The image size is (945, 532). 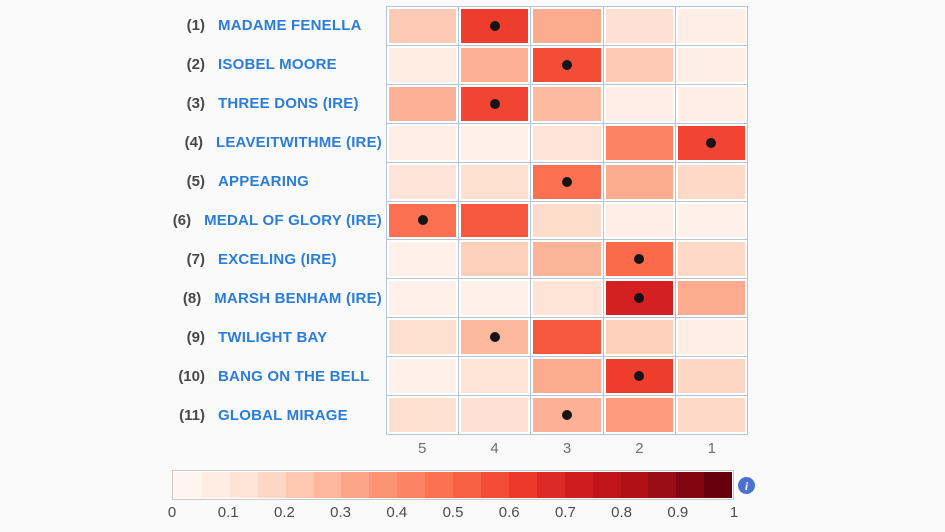 What do you see at coordinates (195, 337) in the screenshot?
I see `runner-rank: (9)` at bounding box center [195, 337].